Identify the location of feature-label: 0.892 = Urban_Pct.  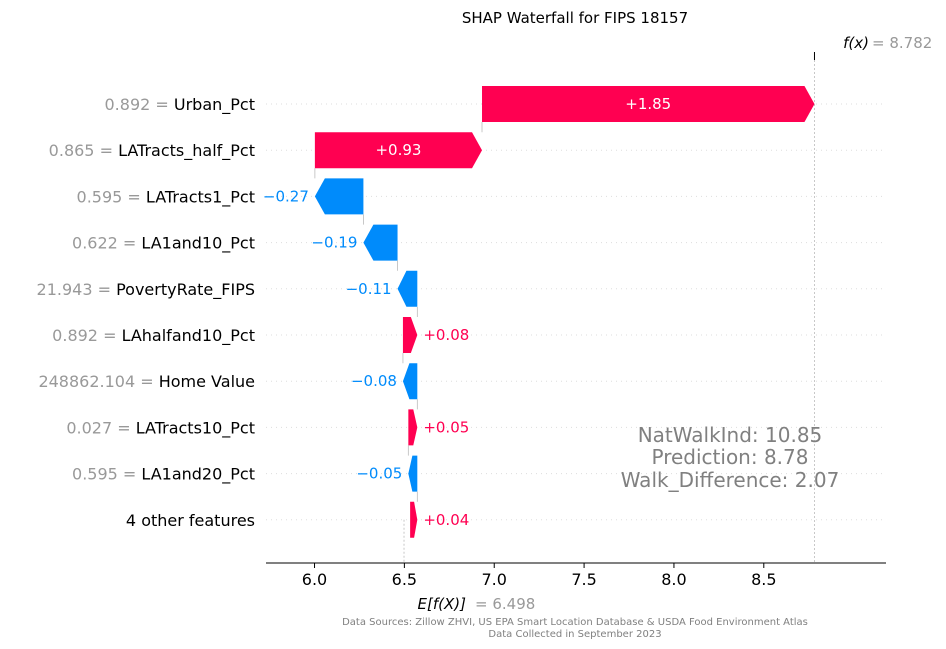
(180, 105).